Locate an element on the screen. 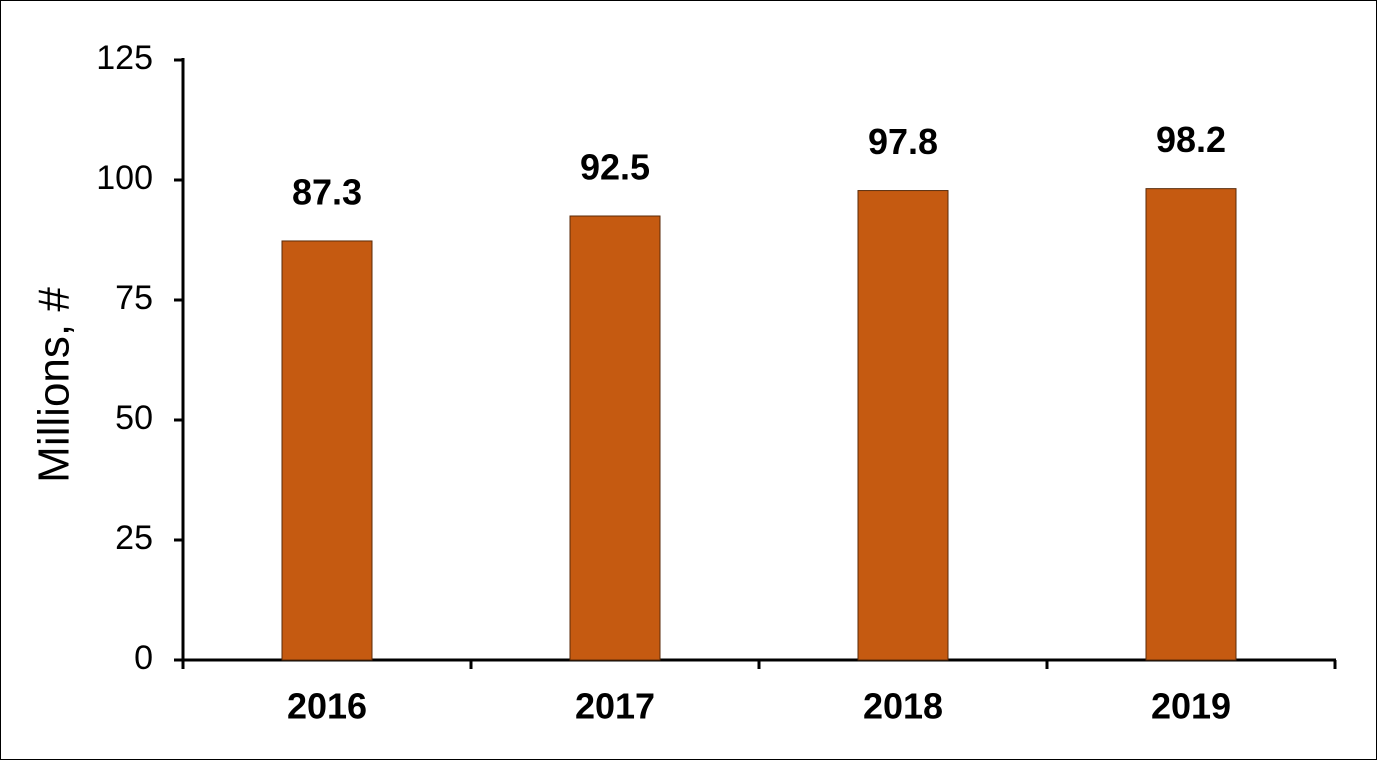 The height and width of the screenshot is (760, 1377). x-tick-label: 2018 is located at coordinates (903, 706).